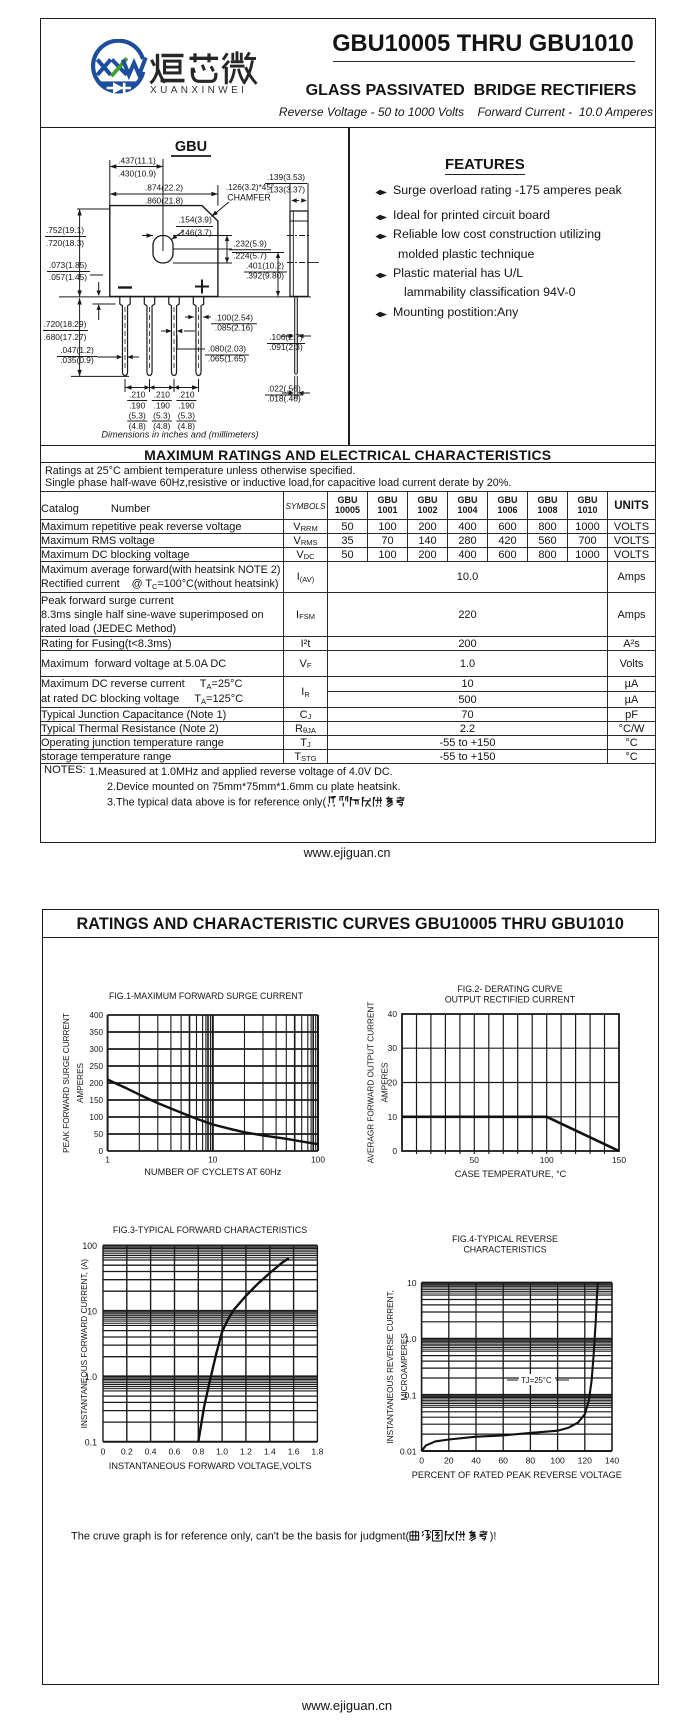 This screenshot has width=694, height=1736. I want to click on svg-text: 1.8, so click(318, 1452).